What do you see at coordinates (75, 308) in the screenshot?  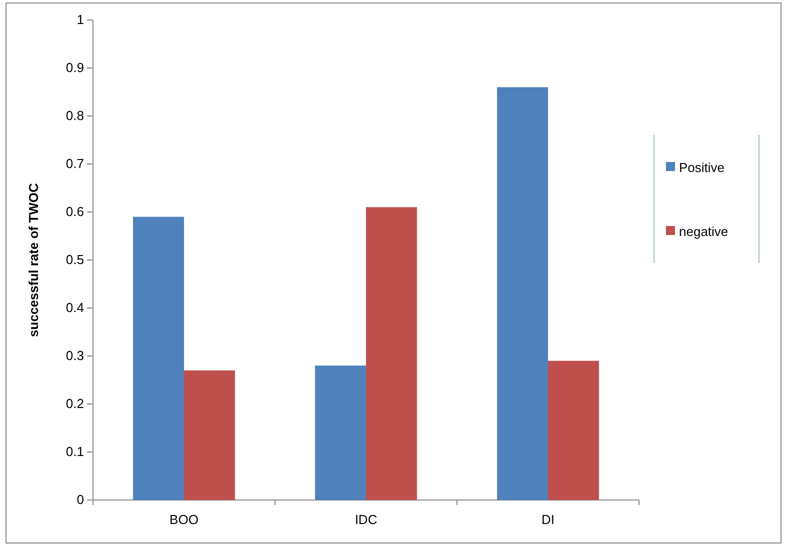 I see `y-tick-label: 0.4` at bounding box center [75, 308].